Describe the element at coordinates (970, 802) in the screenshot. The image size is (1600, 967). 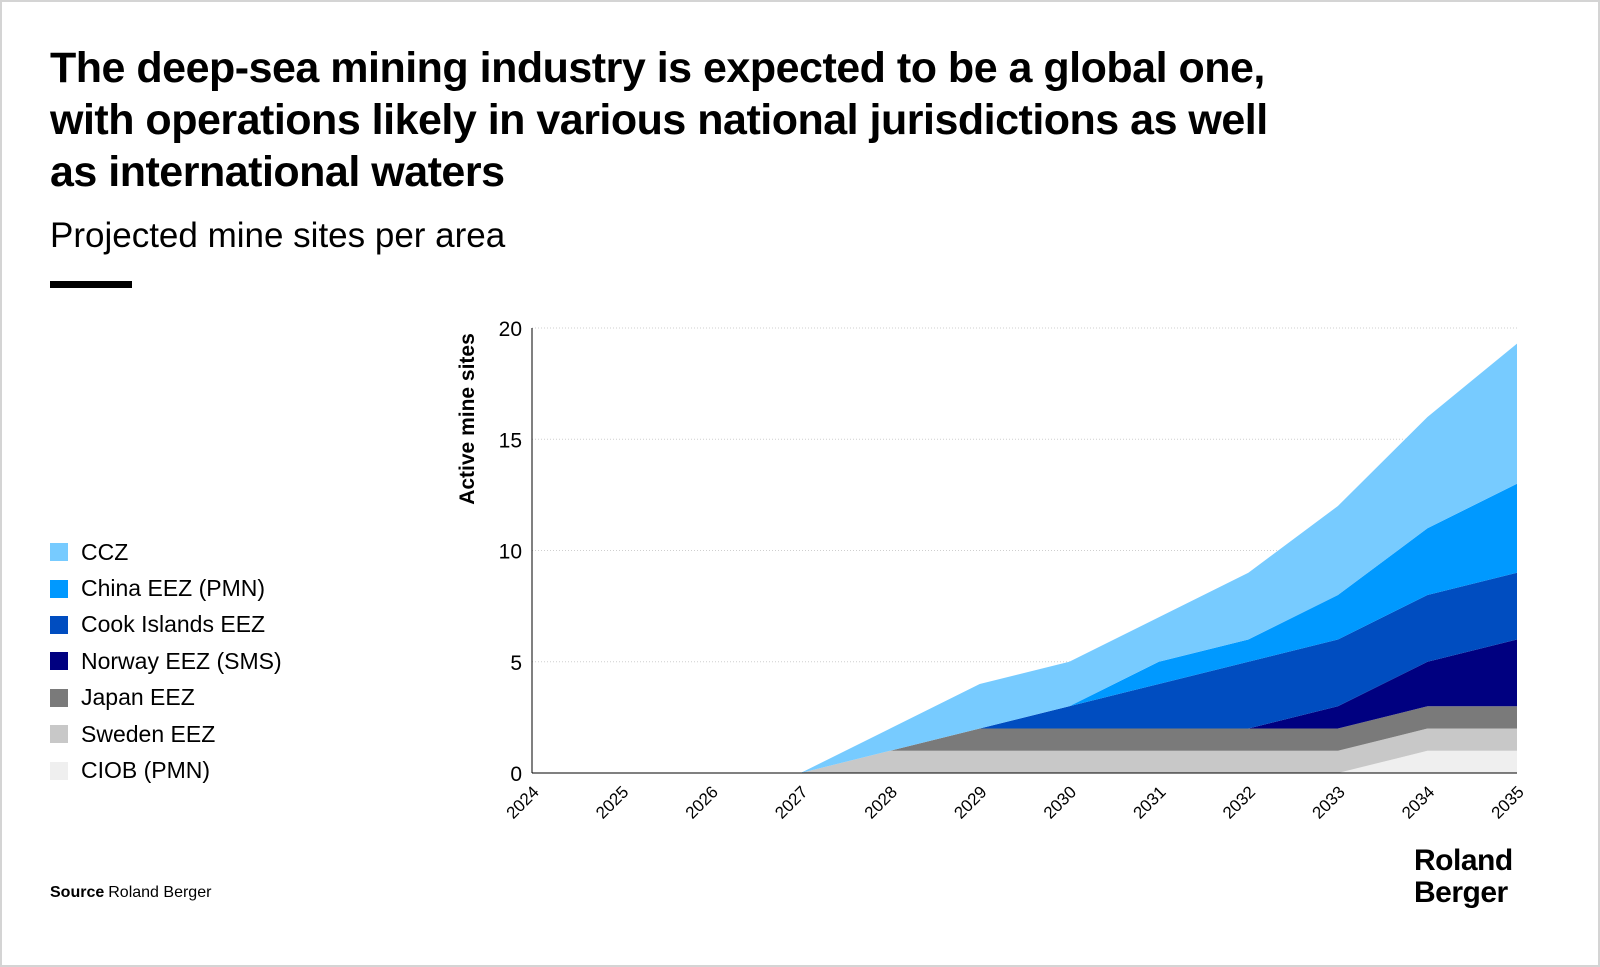
I see `x-tick-label: 2029` at that location.